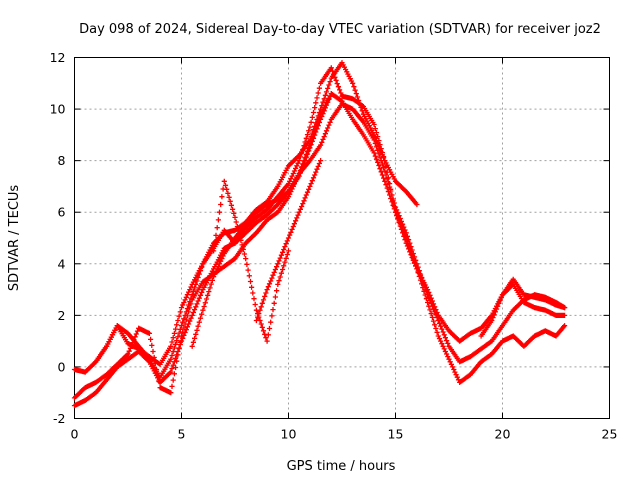 This screenshot has width=640, height=480. I want to click on x-tick-label: 5, so click(182, 434).